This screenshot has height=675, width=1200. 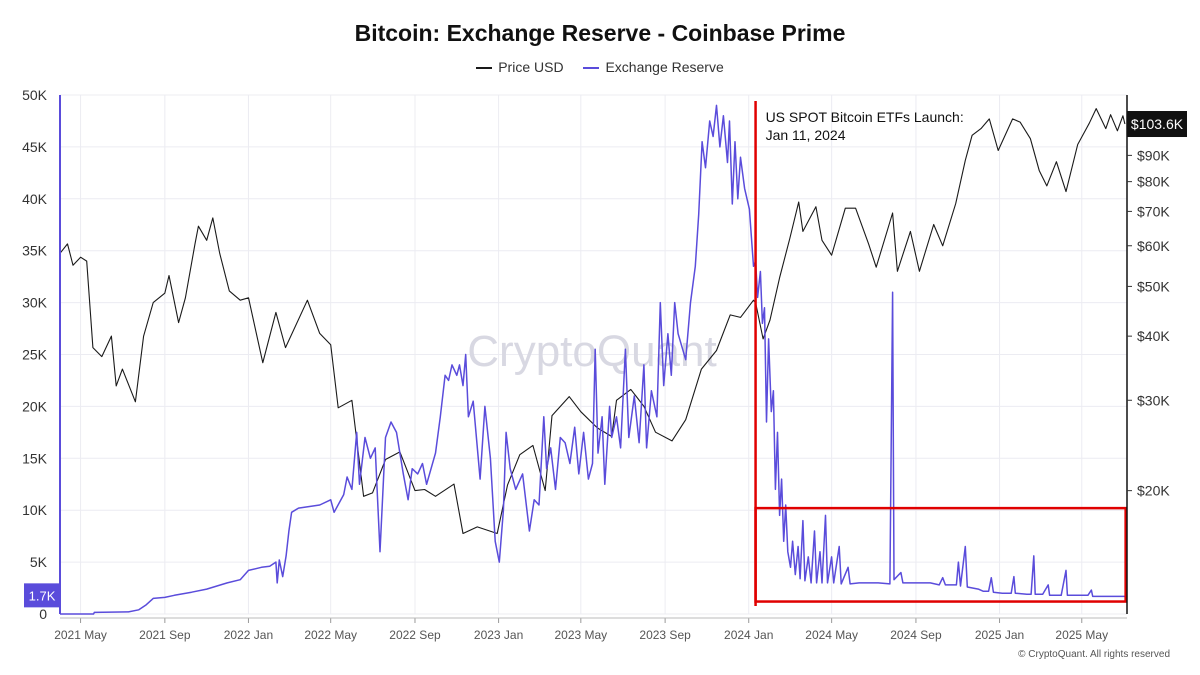 What do you see at coordinates (1153, 491) in the screenshot?
I see `y-right-tick-label: $20K` at bounding box center [1153, 491].